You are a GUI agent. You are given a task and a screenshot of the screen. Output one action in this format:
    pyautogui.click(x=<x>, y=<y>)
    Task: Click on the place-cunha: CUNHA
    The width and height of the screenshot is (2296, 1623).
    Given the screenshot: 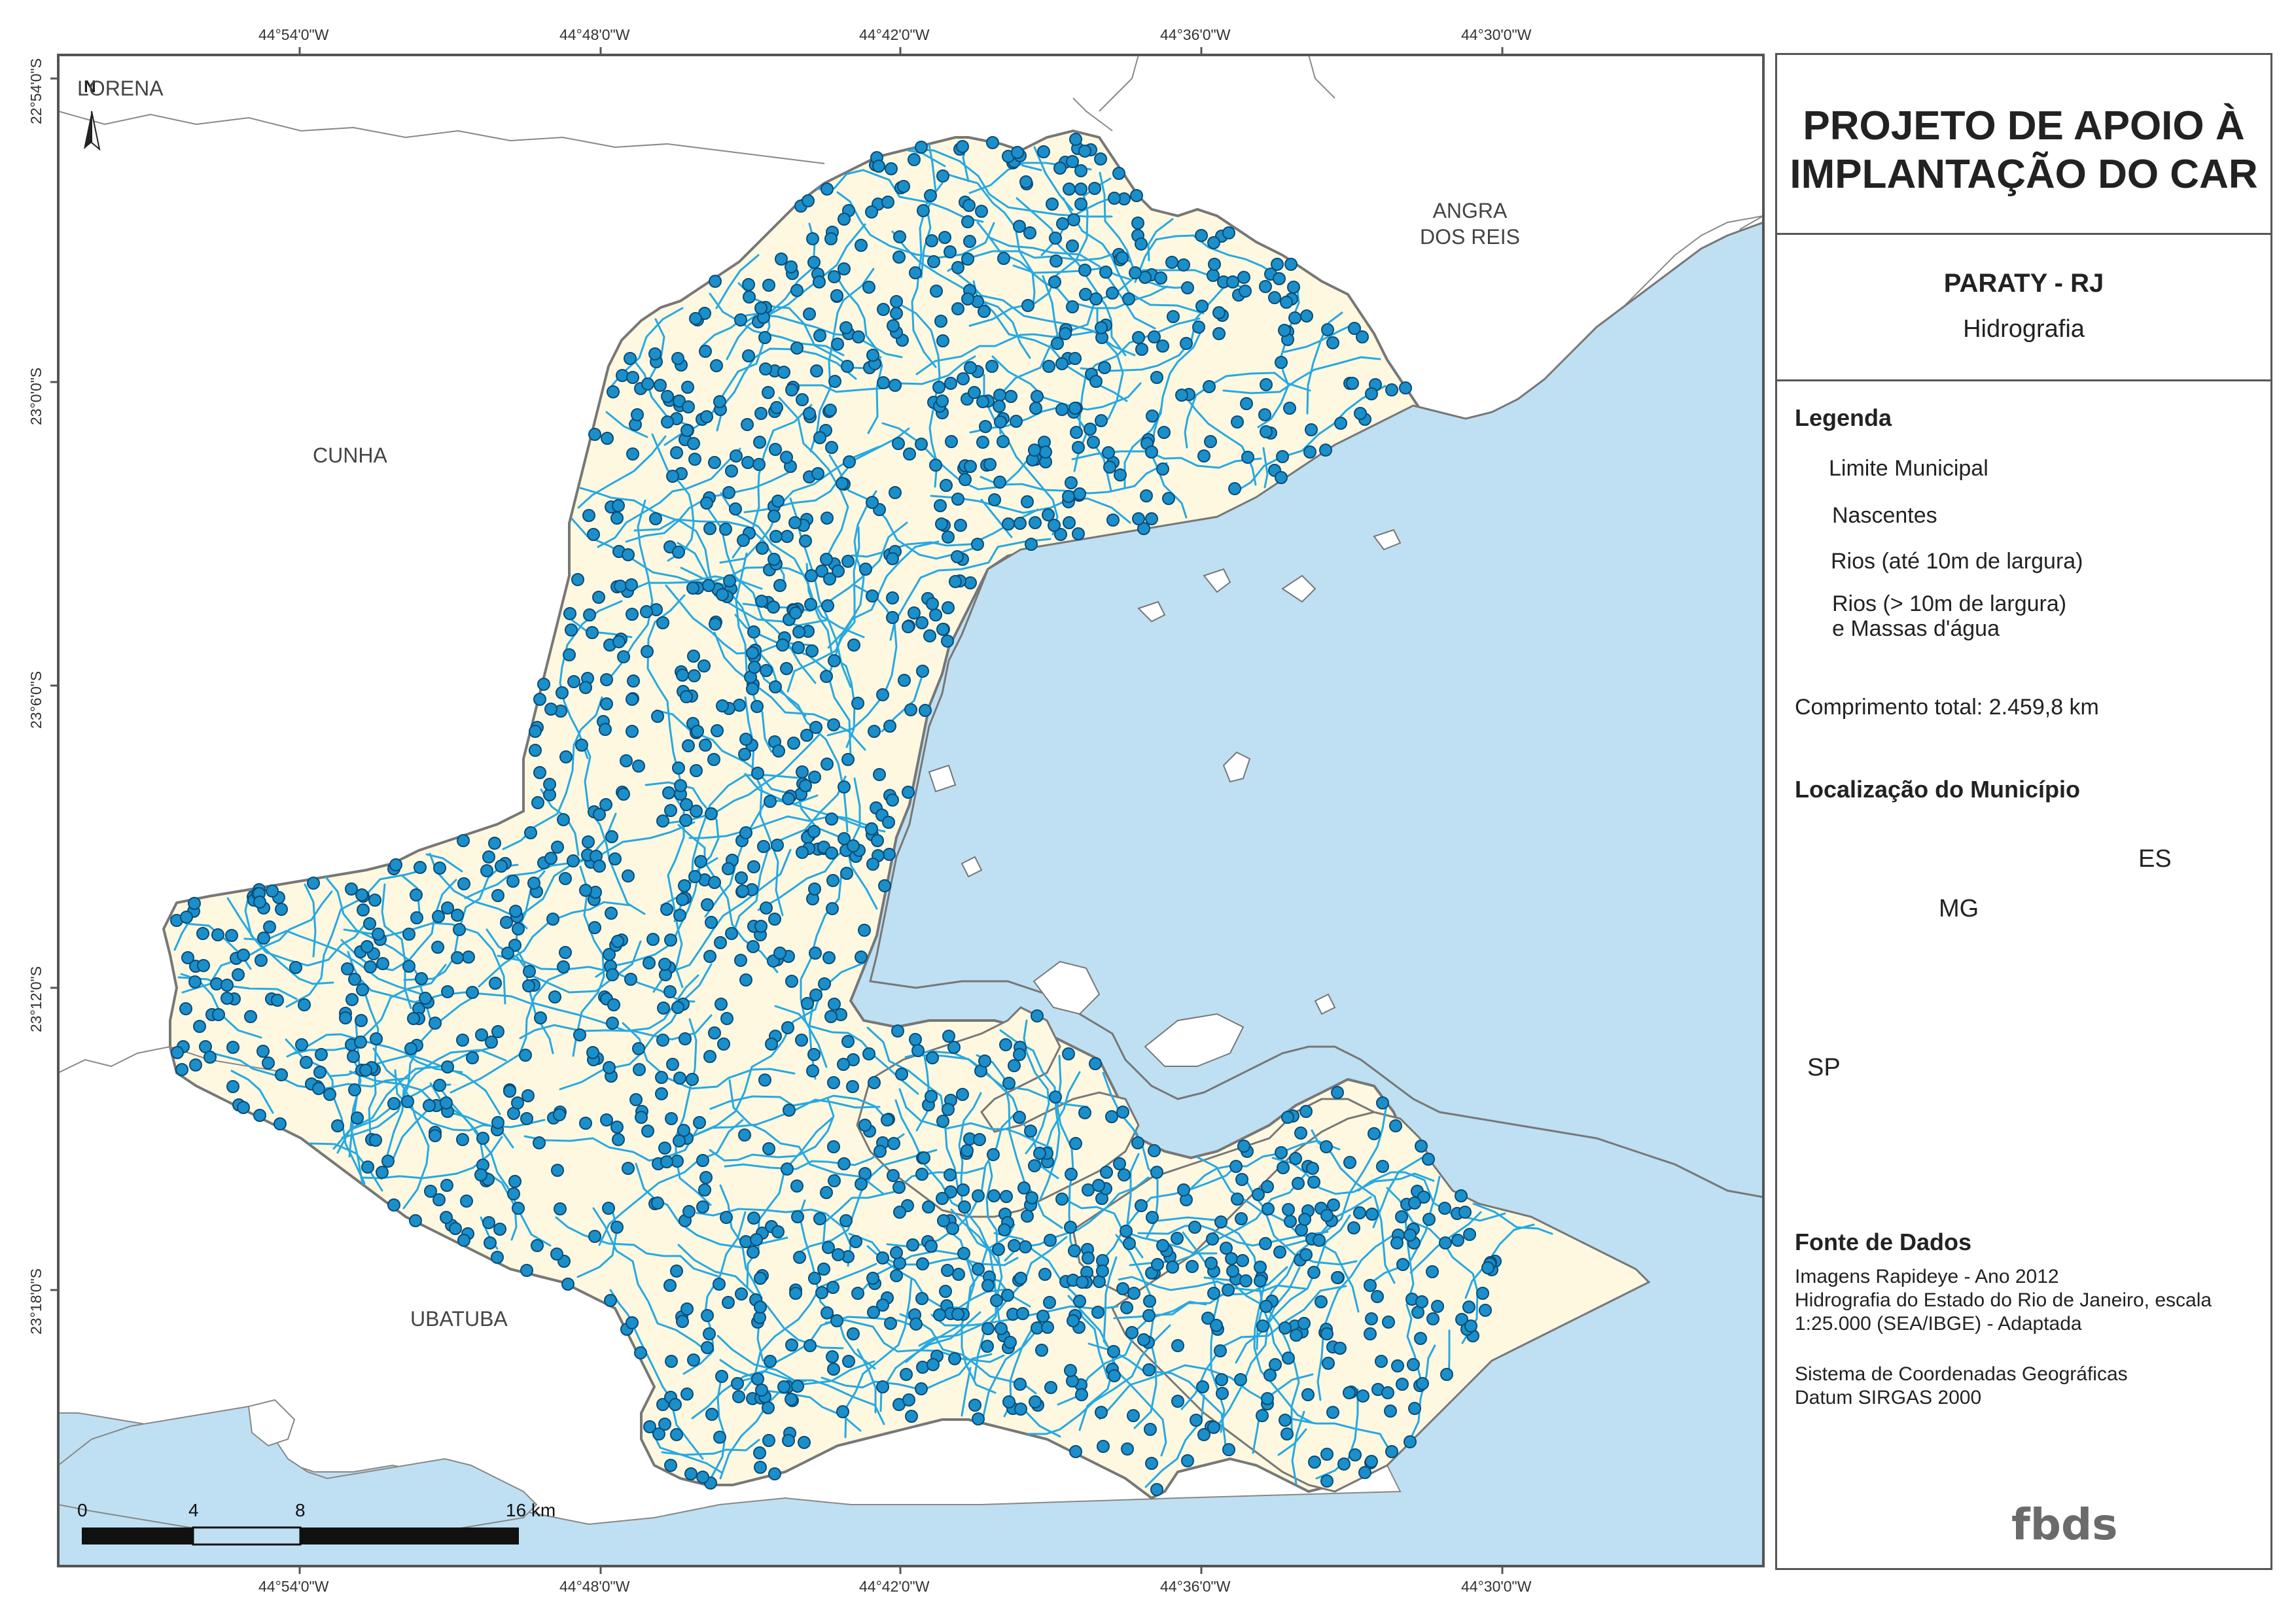 What is the action you would take?
    pyautogui.click(x=350, y=456)
    